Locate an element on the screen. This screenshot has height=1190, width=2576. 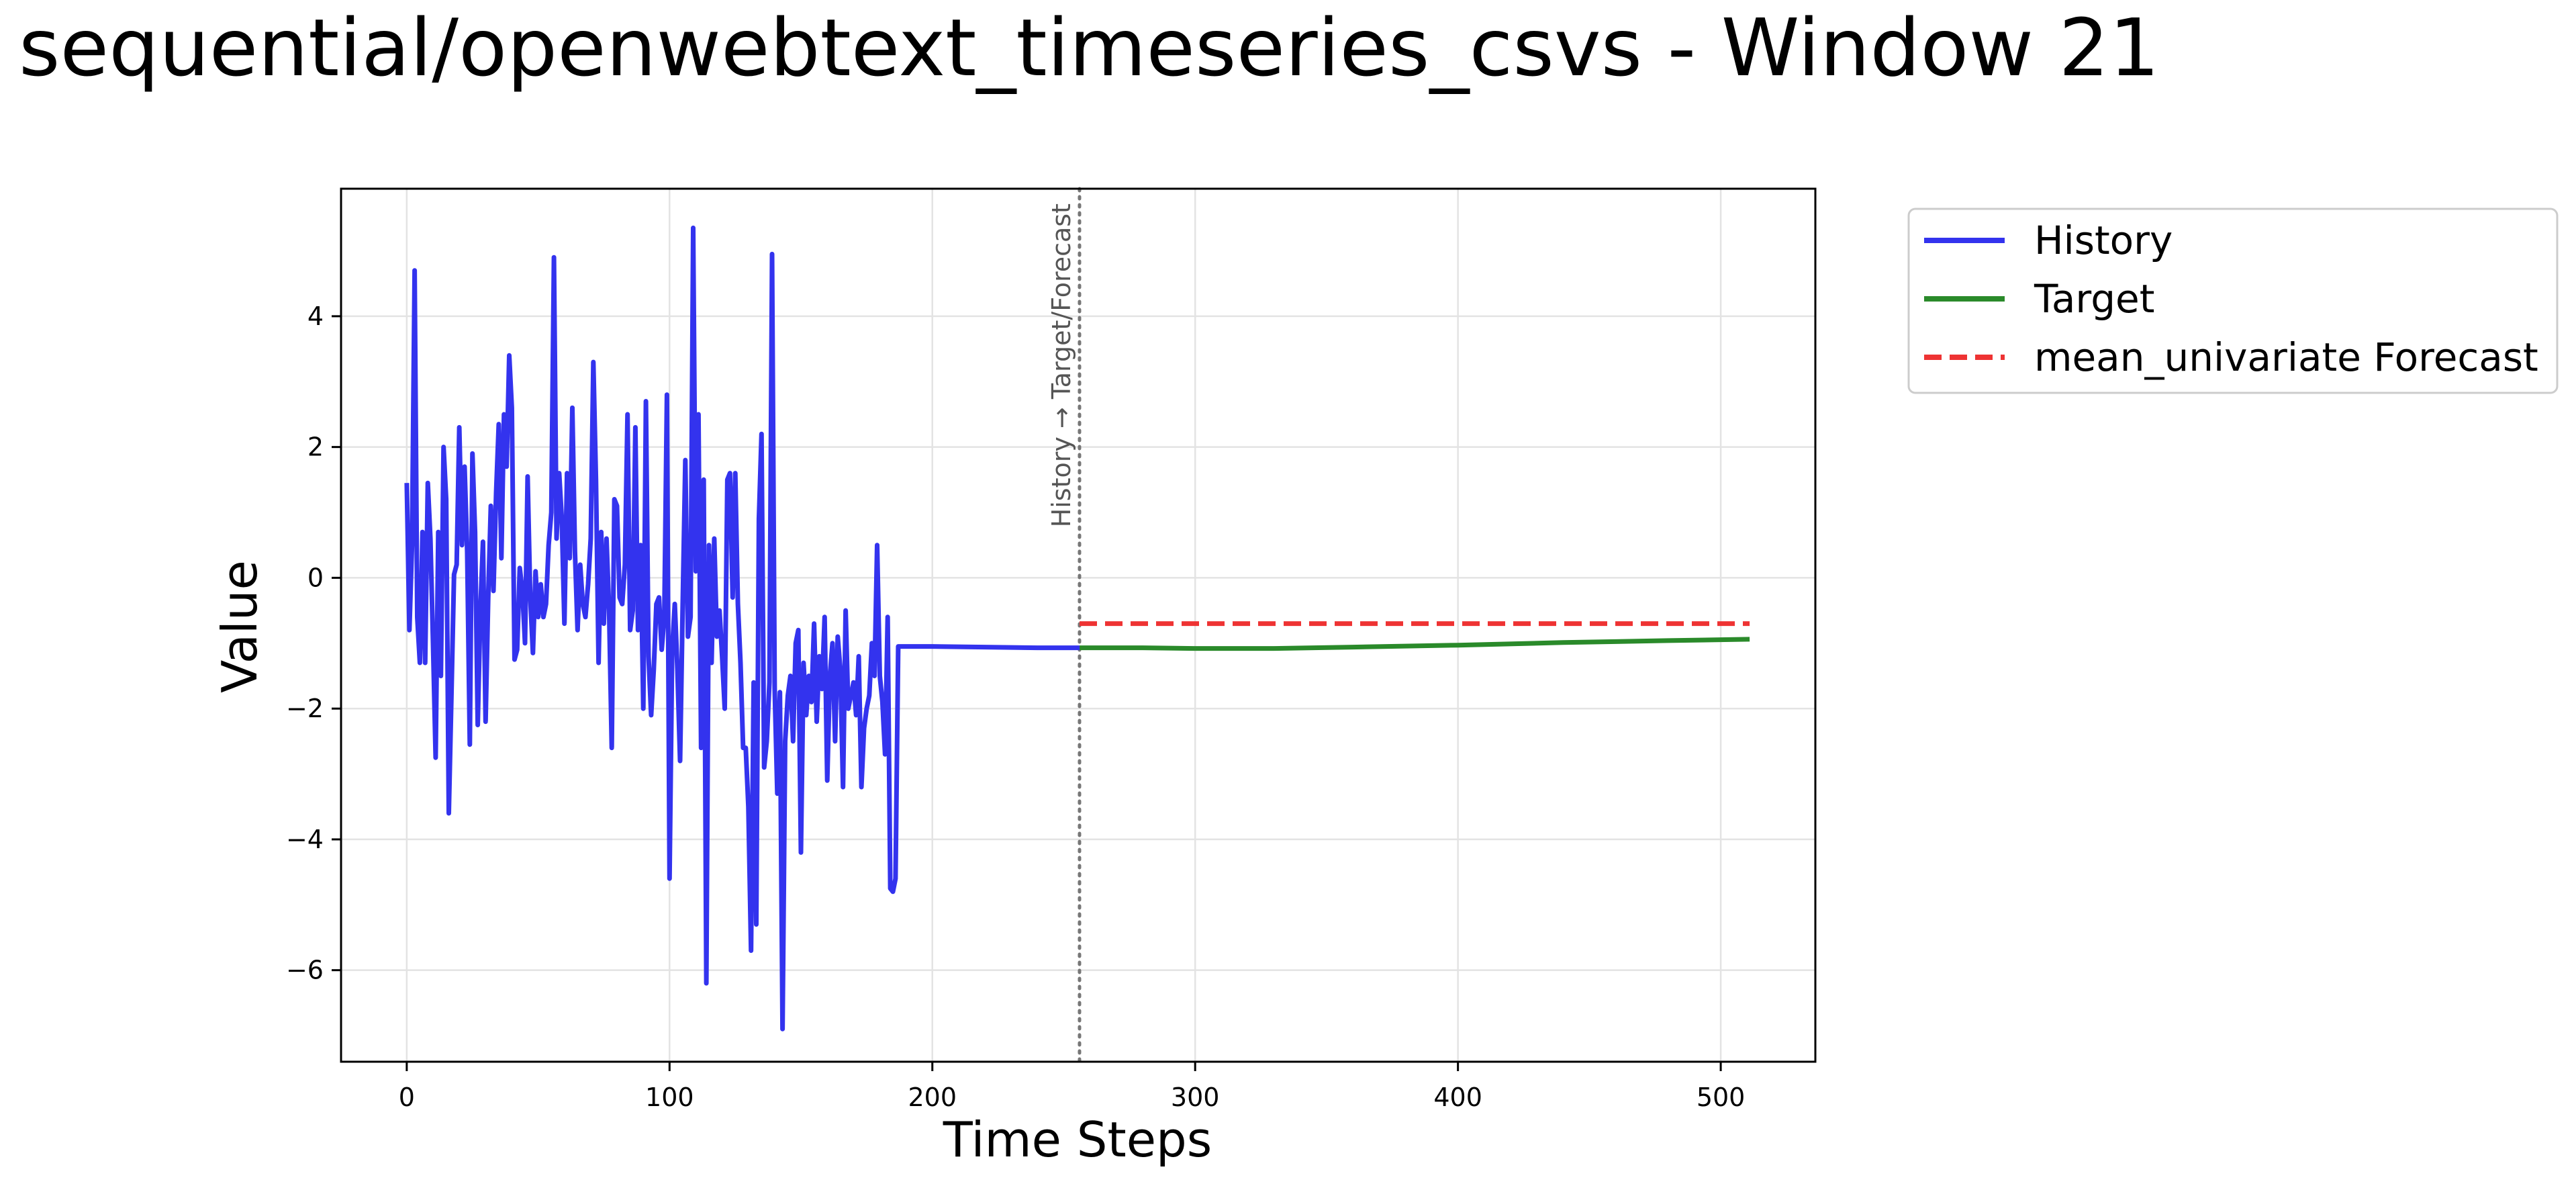
x-tick-label: 300 is located at coordinates (1195, 1097).